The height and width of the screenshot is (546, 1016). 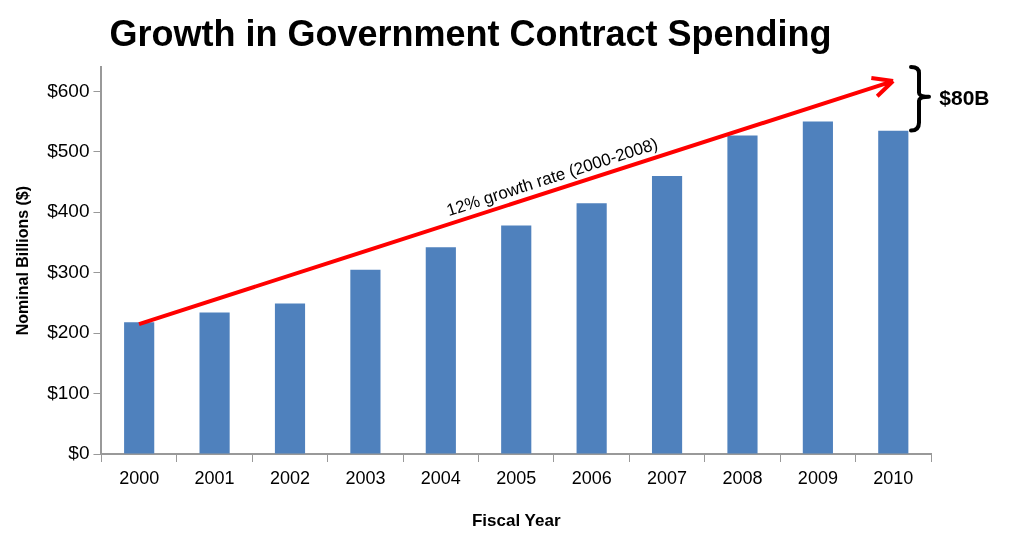 I want to click on y-tick-label: $200, so click(x=68, y=332).